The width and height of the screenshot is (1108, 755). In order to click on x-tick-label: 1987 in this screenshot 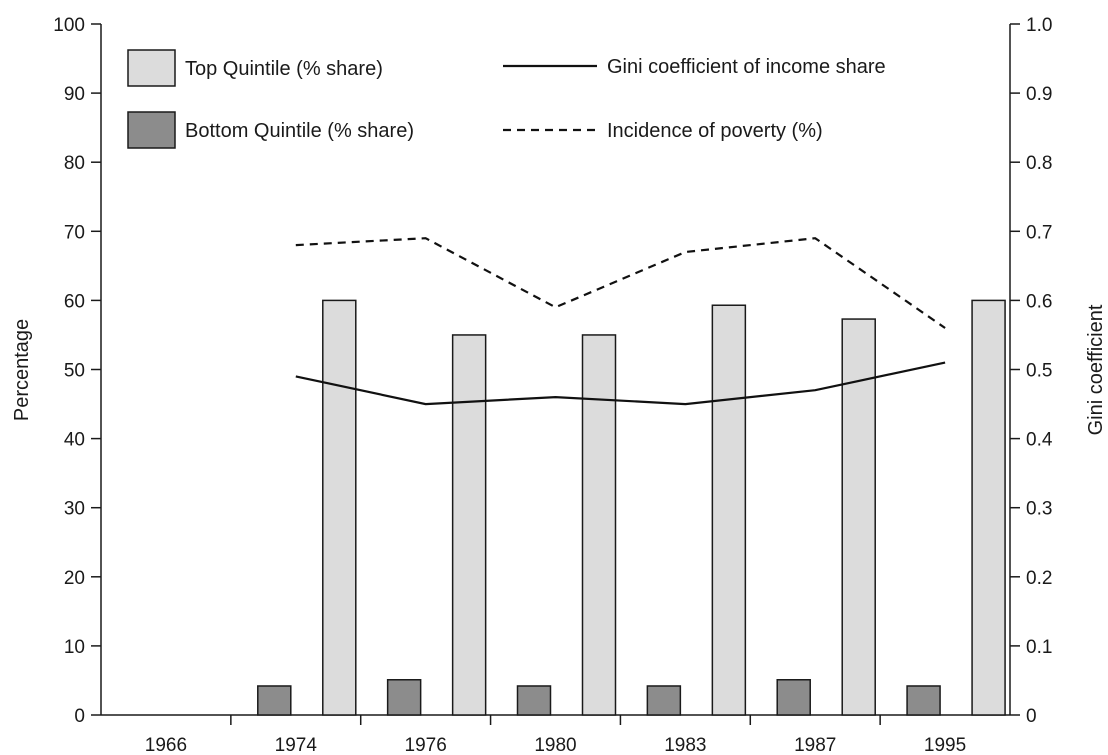, I will do `click(815, 745)`.